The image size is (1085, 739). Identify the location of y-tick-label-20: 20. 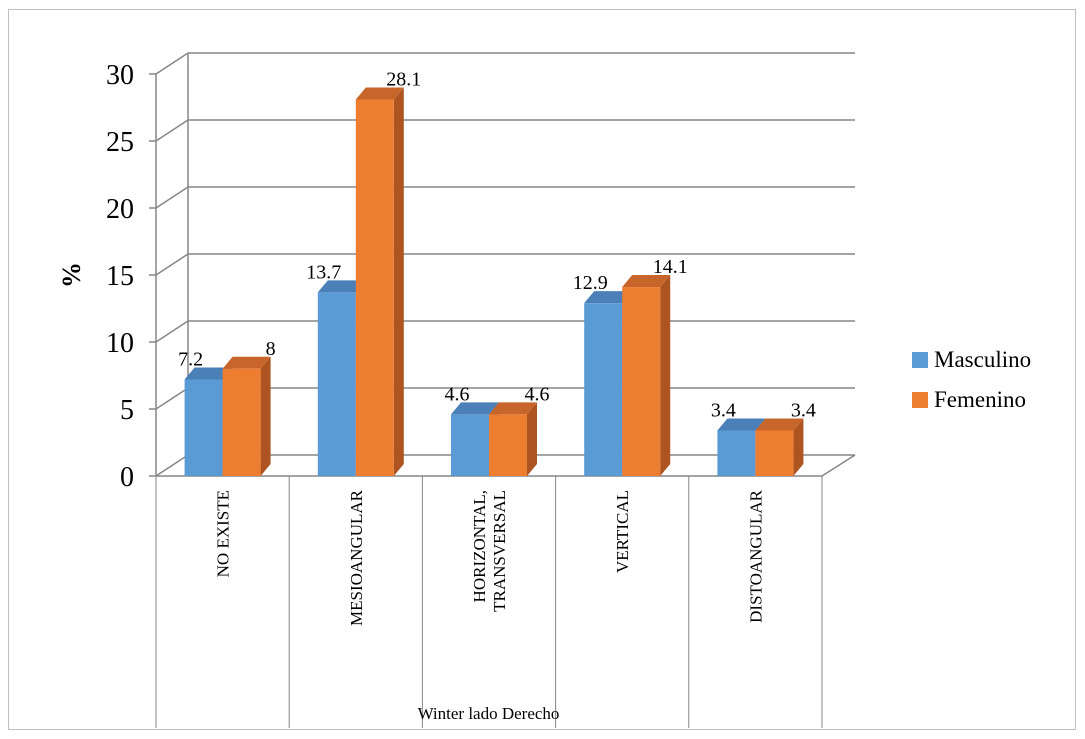
(120, 209).